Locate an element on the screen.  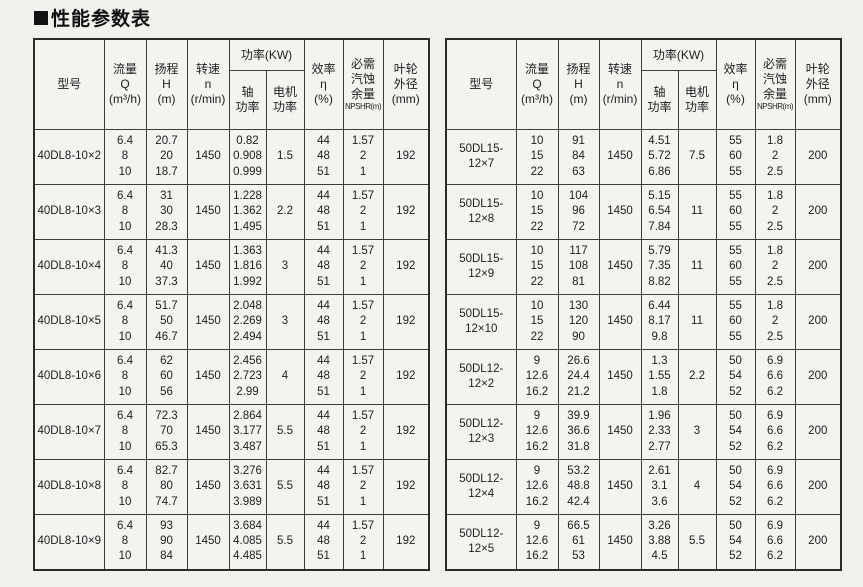
cell-shaft: 2.048 2.269 2.494 is located at coordinates (247, 322).